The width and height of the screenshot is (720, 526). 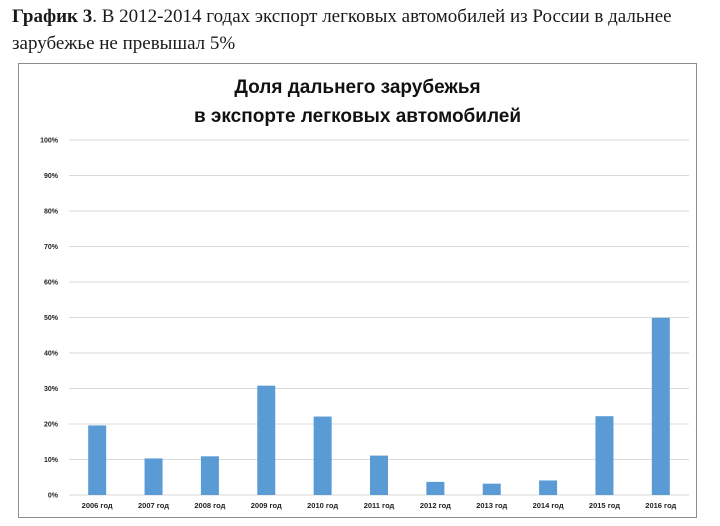 What do you see at coordinates (322, 505) in the screenshot?
I see `x-tick-label: 2010 год` at bounding box center [322, 505].